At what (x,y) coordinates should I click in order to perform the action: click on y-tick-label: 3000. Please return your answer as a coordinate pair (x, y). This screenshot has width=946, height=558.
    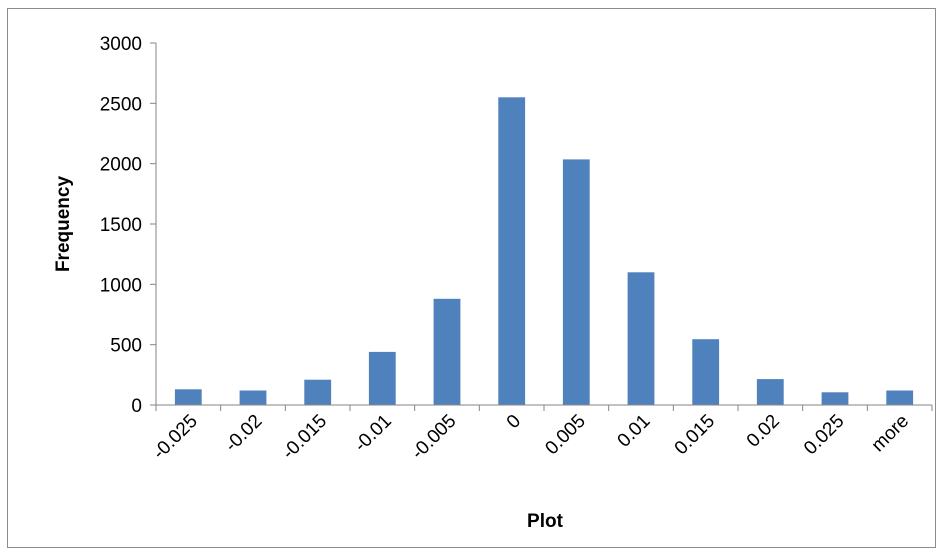
    Looking at the image, I should click on (121, 44).